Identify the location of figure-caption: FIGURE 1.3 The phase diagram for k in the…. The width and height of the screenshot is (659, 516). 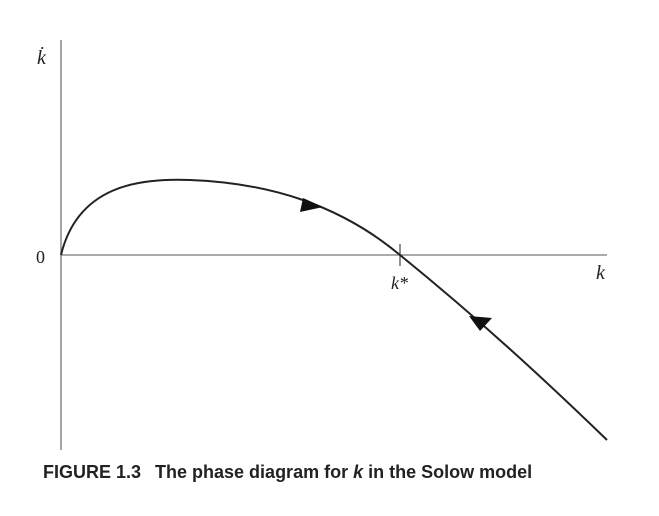
(287, 472).